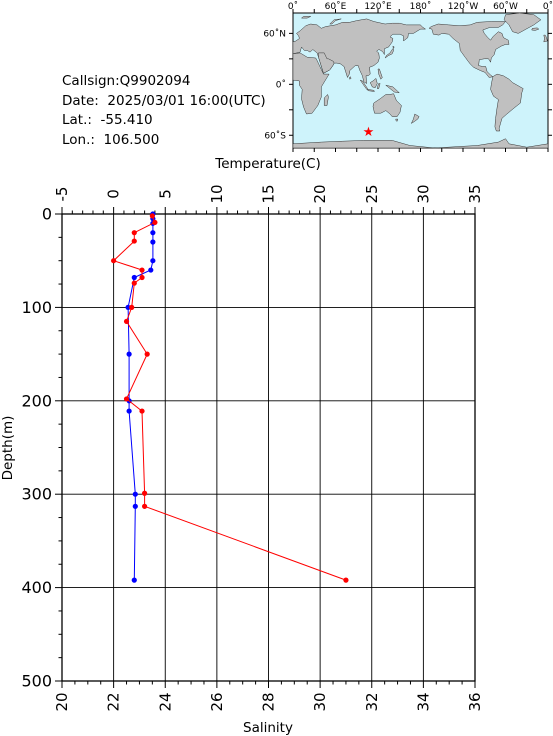  What do you see at coordinates (311, 83) in the screenshot?
I see `land-africa` at bounding box center [311, 83].